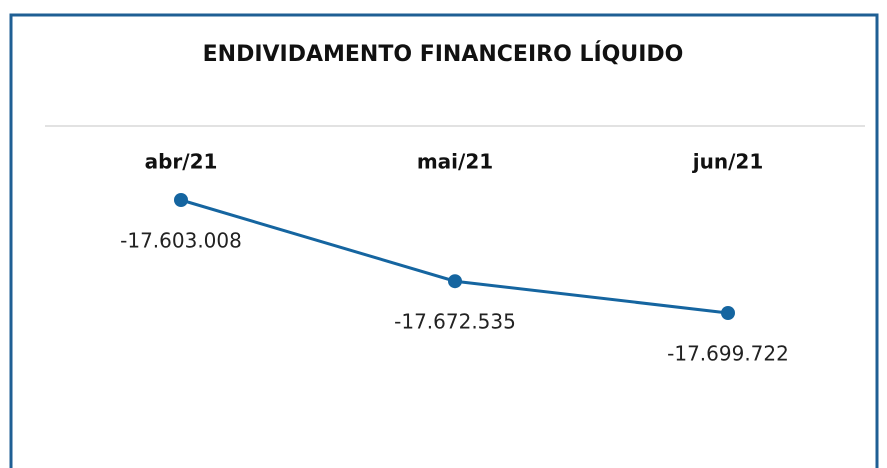 Image resolution: width=887 pixels, height=468 pixels. I want to click on x-tick-label: mai/21, so click(455, 162).